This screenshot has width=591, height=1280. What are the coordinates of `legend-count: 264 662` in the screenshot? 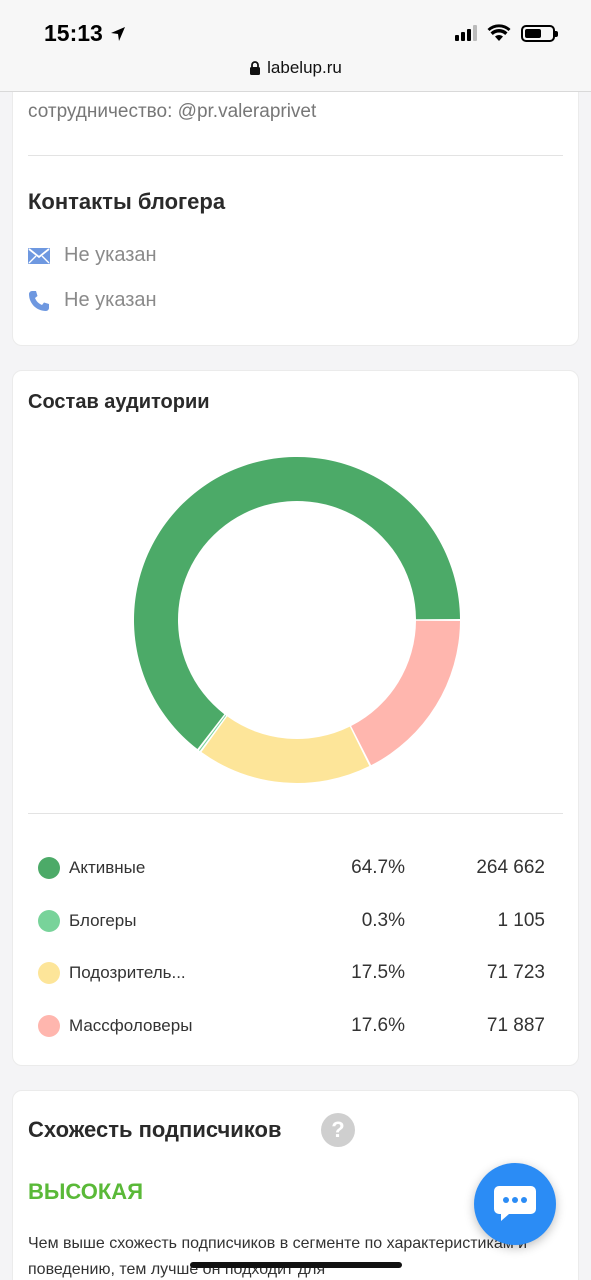 It's located at (510, 867).